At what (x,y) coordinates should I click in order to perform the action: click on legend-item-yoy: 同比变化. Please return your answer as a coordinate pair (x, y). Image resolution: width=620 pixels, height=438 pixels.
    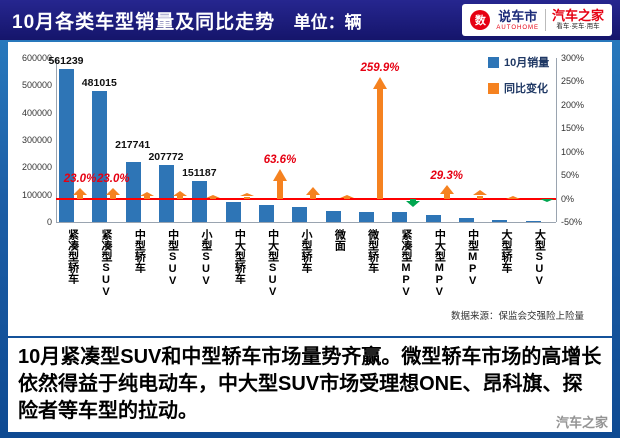
    Looking at the image, I should click on (518, 88).